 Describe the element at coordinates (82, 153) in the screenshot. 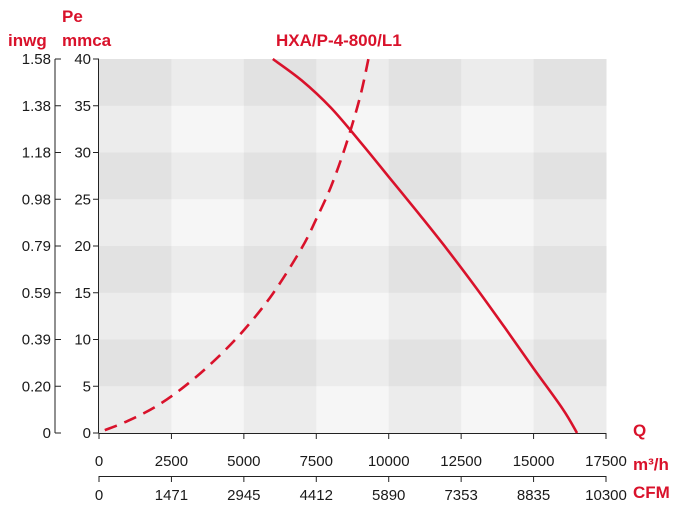

I see `y-tick-label: 30` at that location.